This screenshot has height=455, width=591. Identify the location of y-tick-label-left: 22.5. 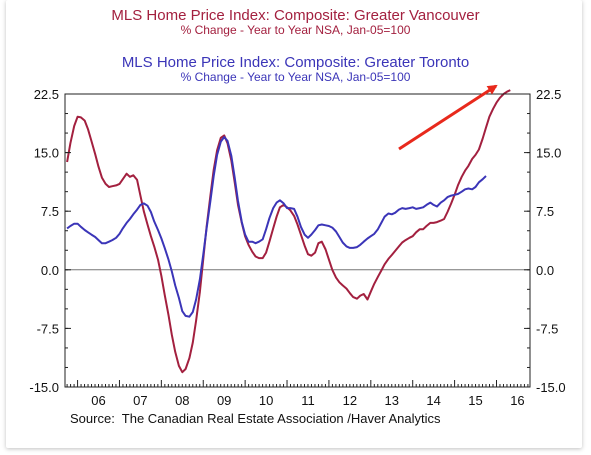
(46, 94).